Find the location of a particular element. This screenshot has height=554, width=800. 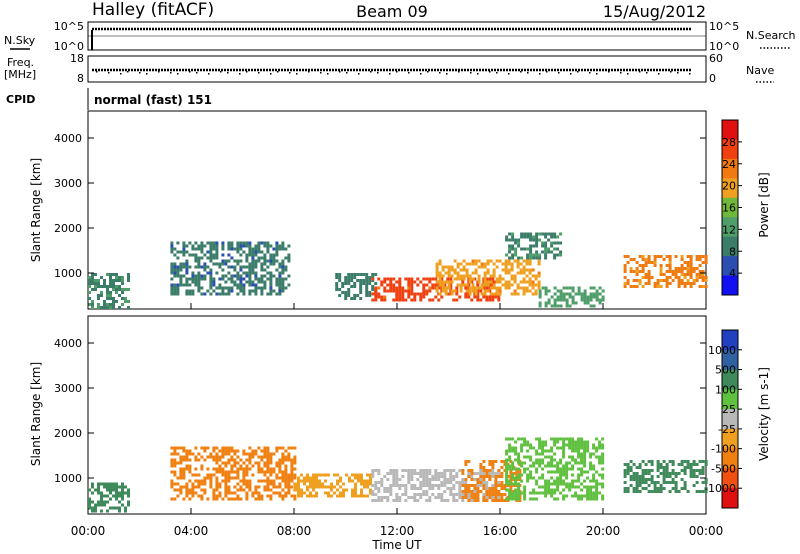

nsky-panel: 10^5 10^0 10^5 10^0 is located at coordinates (396, 36).